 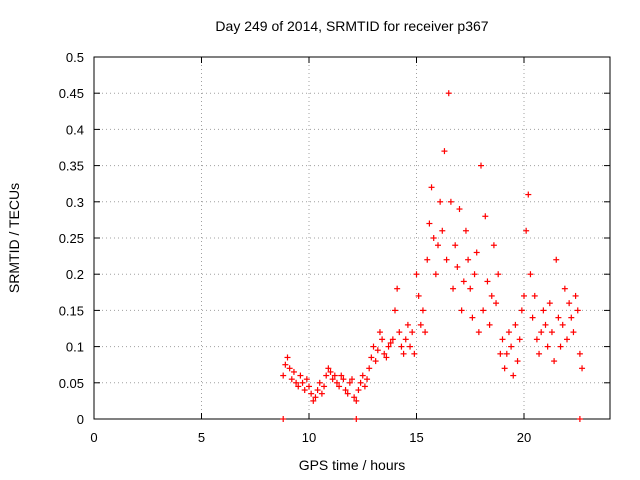 I want to click on y-tick-label: 0, so click(x=80, y=419).